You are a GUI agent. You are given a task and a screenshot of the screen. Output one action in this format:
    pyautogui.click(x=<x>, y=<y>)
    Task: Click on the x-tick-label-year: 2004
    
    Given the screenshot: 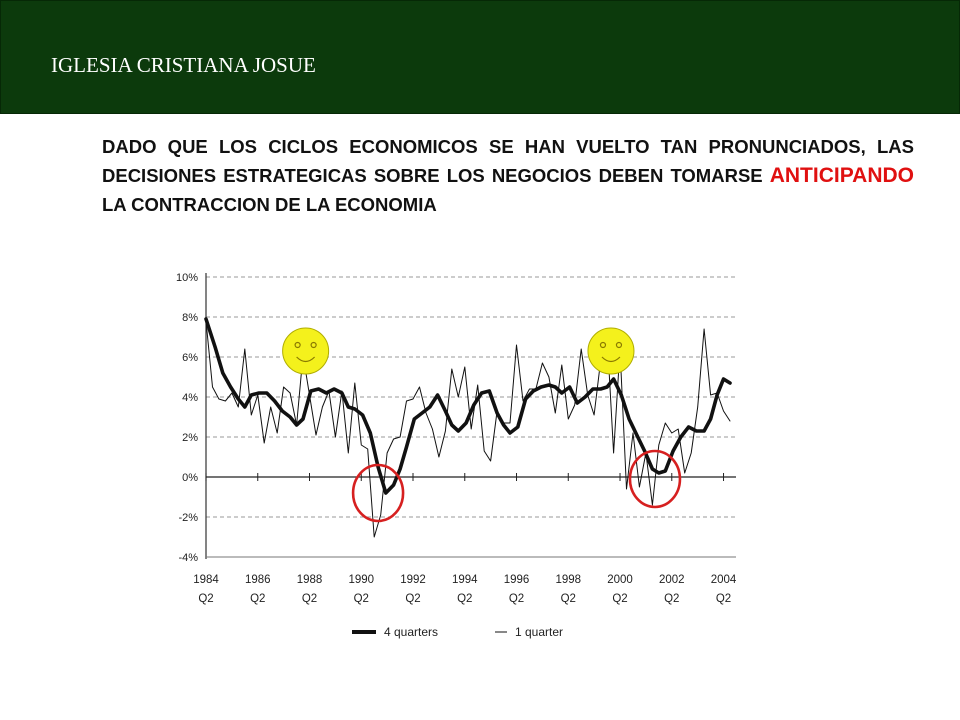 What is the action you would take?
    pyautogui.click(x=724, y=580)
    